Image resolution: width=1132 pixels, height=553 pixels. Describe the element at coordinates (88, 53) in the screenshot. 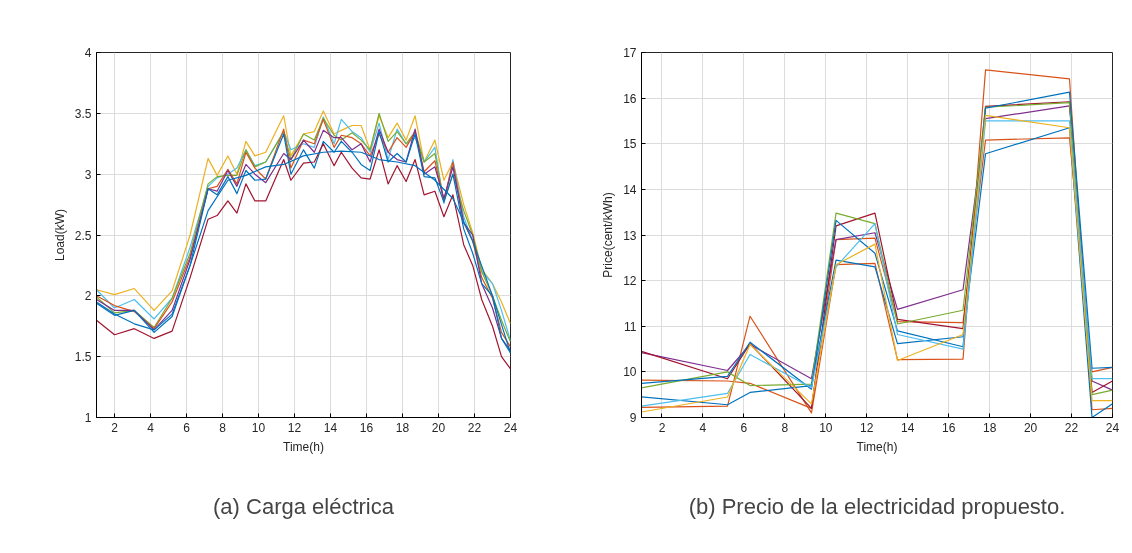

I see `y-tick-label: 4` at that location.